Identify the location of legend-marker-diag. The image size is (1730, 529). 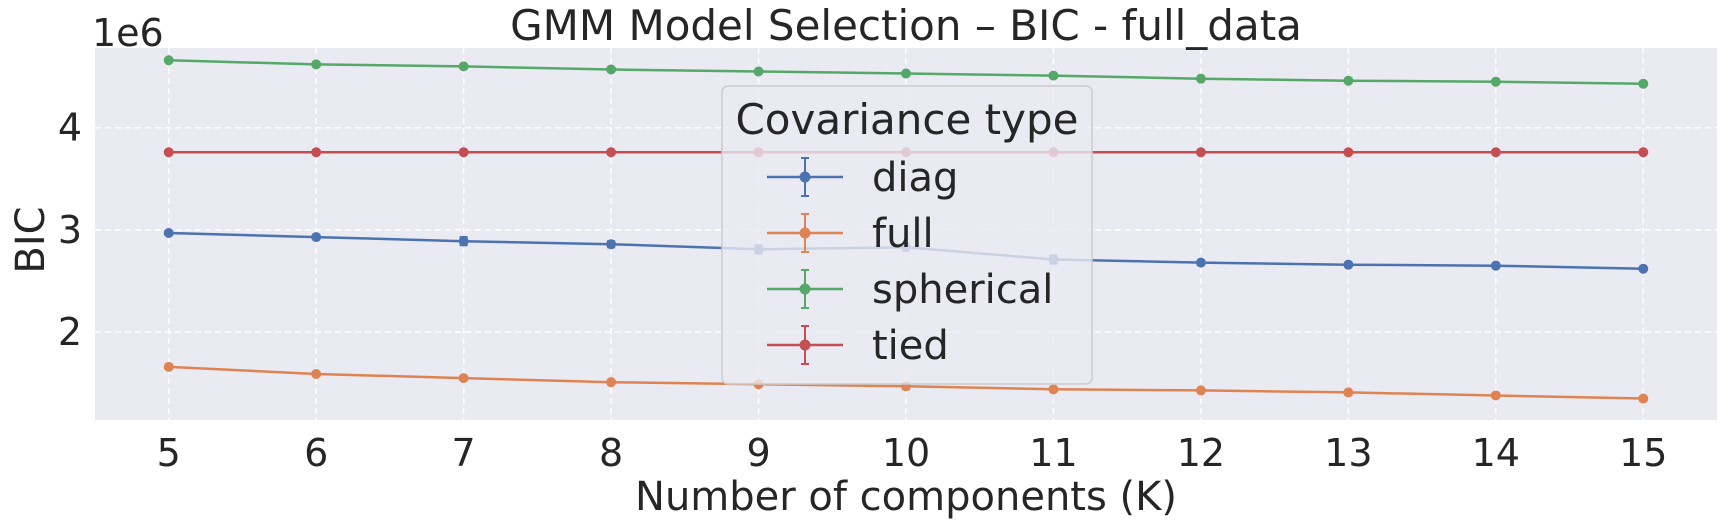
(805, 177).